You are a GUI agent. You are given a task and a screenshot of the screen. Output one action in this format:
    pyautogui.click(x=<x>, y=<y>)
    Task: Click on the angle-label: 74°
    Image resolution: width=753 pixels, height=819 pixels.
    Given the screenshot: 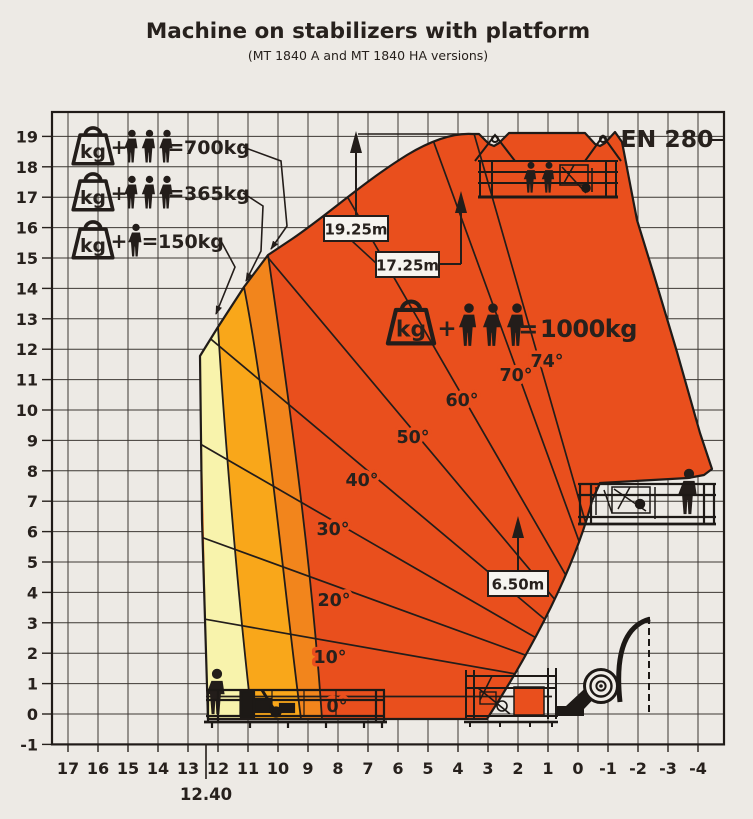 What is the action you would take?
    pyautogui.click(x=546, y=362)
    